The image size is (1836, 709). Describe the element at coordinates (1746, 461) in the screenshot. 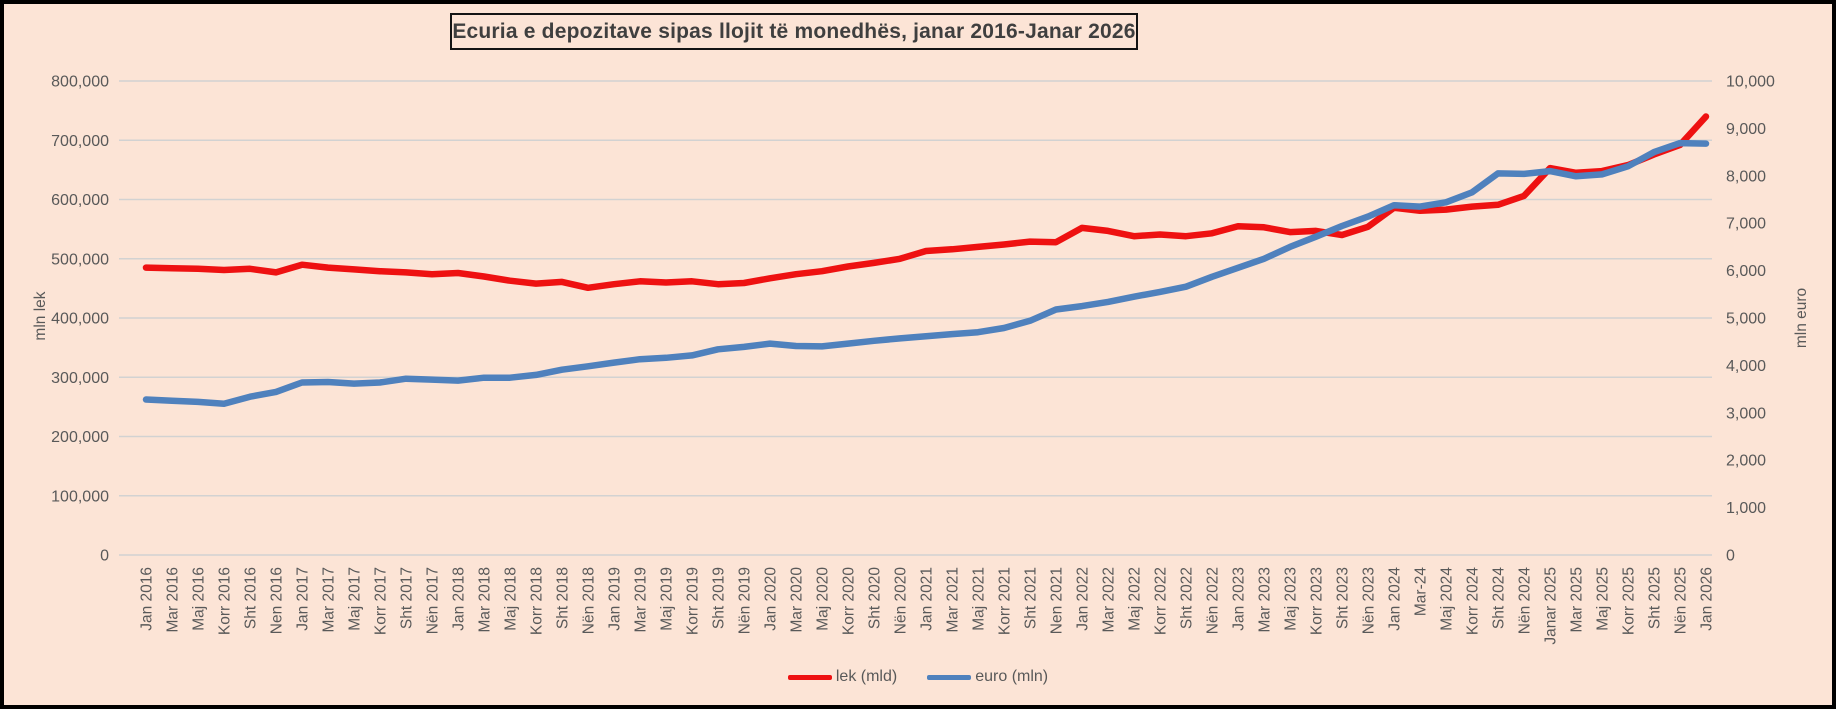

I see `right-axis-tick-label: 2,000` at that location.